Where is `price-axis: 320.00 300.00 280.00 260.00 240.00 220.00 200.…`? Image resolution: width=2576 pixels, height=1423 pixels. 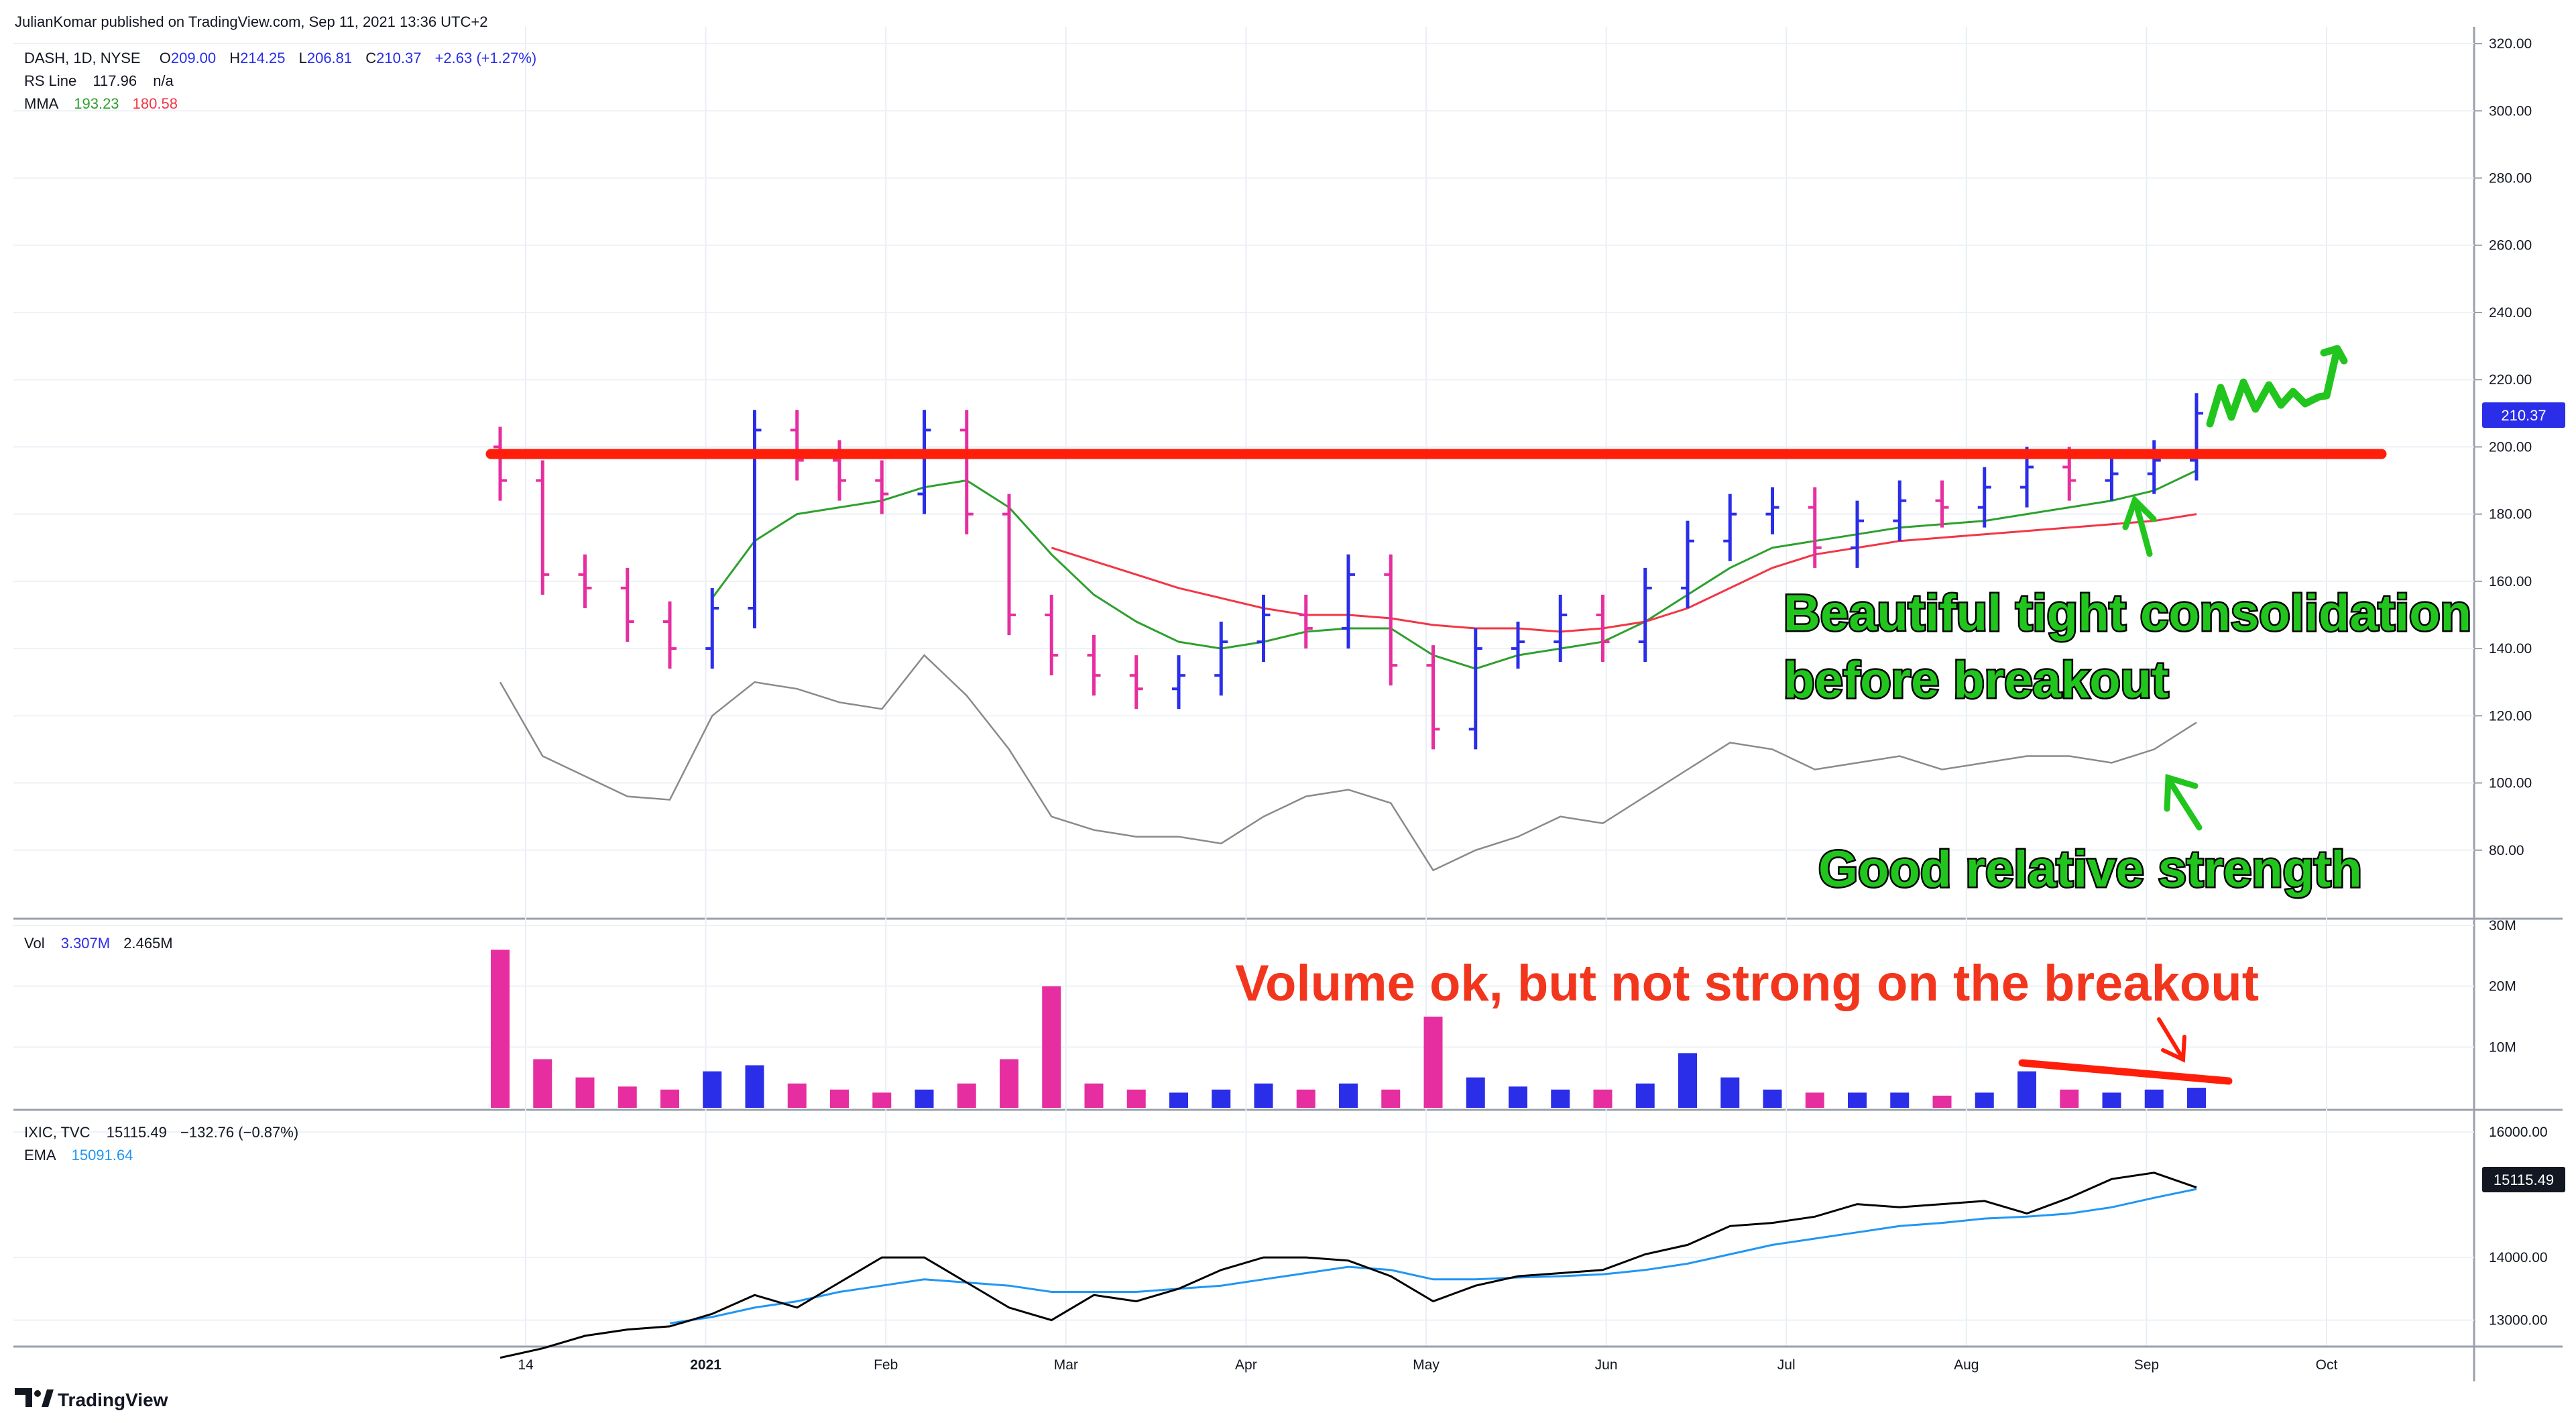 price-axis: 320.00 300.00 280.00 260.00 240.00 220.00 200.… is located at coordinates (2503, 447).